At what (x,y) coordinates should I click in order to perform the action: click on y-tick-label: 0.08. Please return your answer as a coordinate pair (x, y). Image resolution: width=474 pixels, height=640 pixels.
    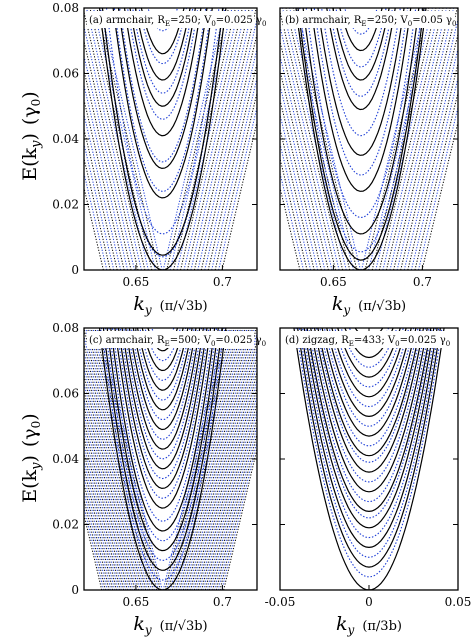
    Looking at the image, I should click on (65, 328).